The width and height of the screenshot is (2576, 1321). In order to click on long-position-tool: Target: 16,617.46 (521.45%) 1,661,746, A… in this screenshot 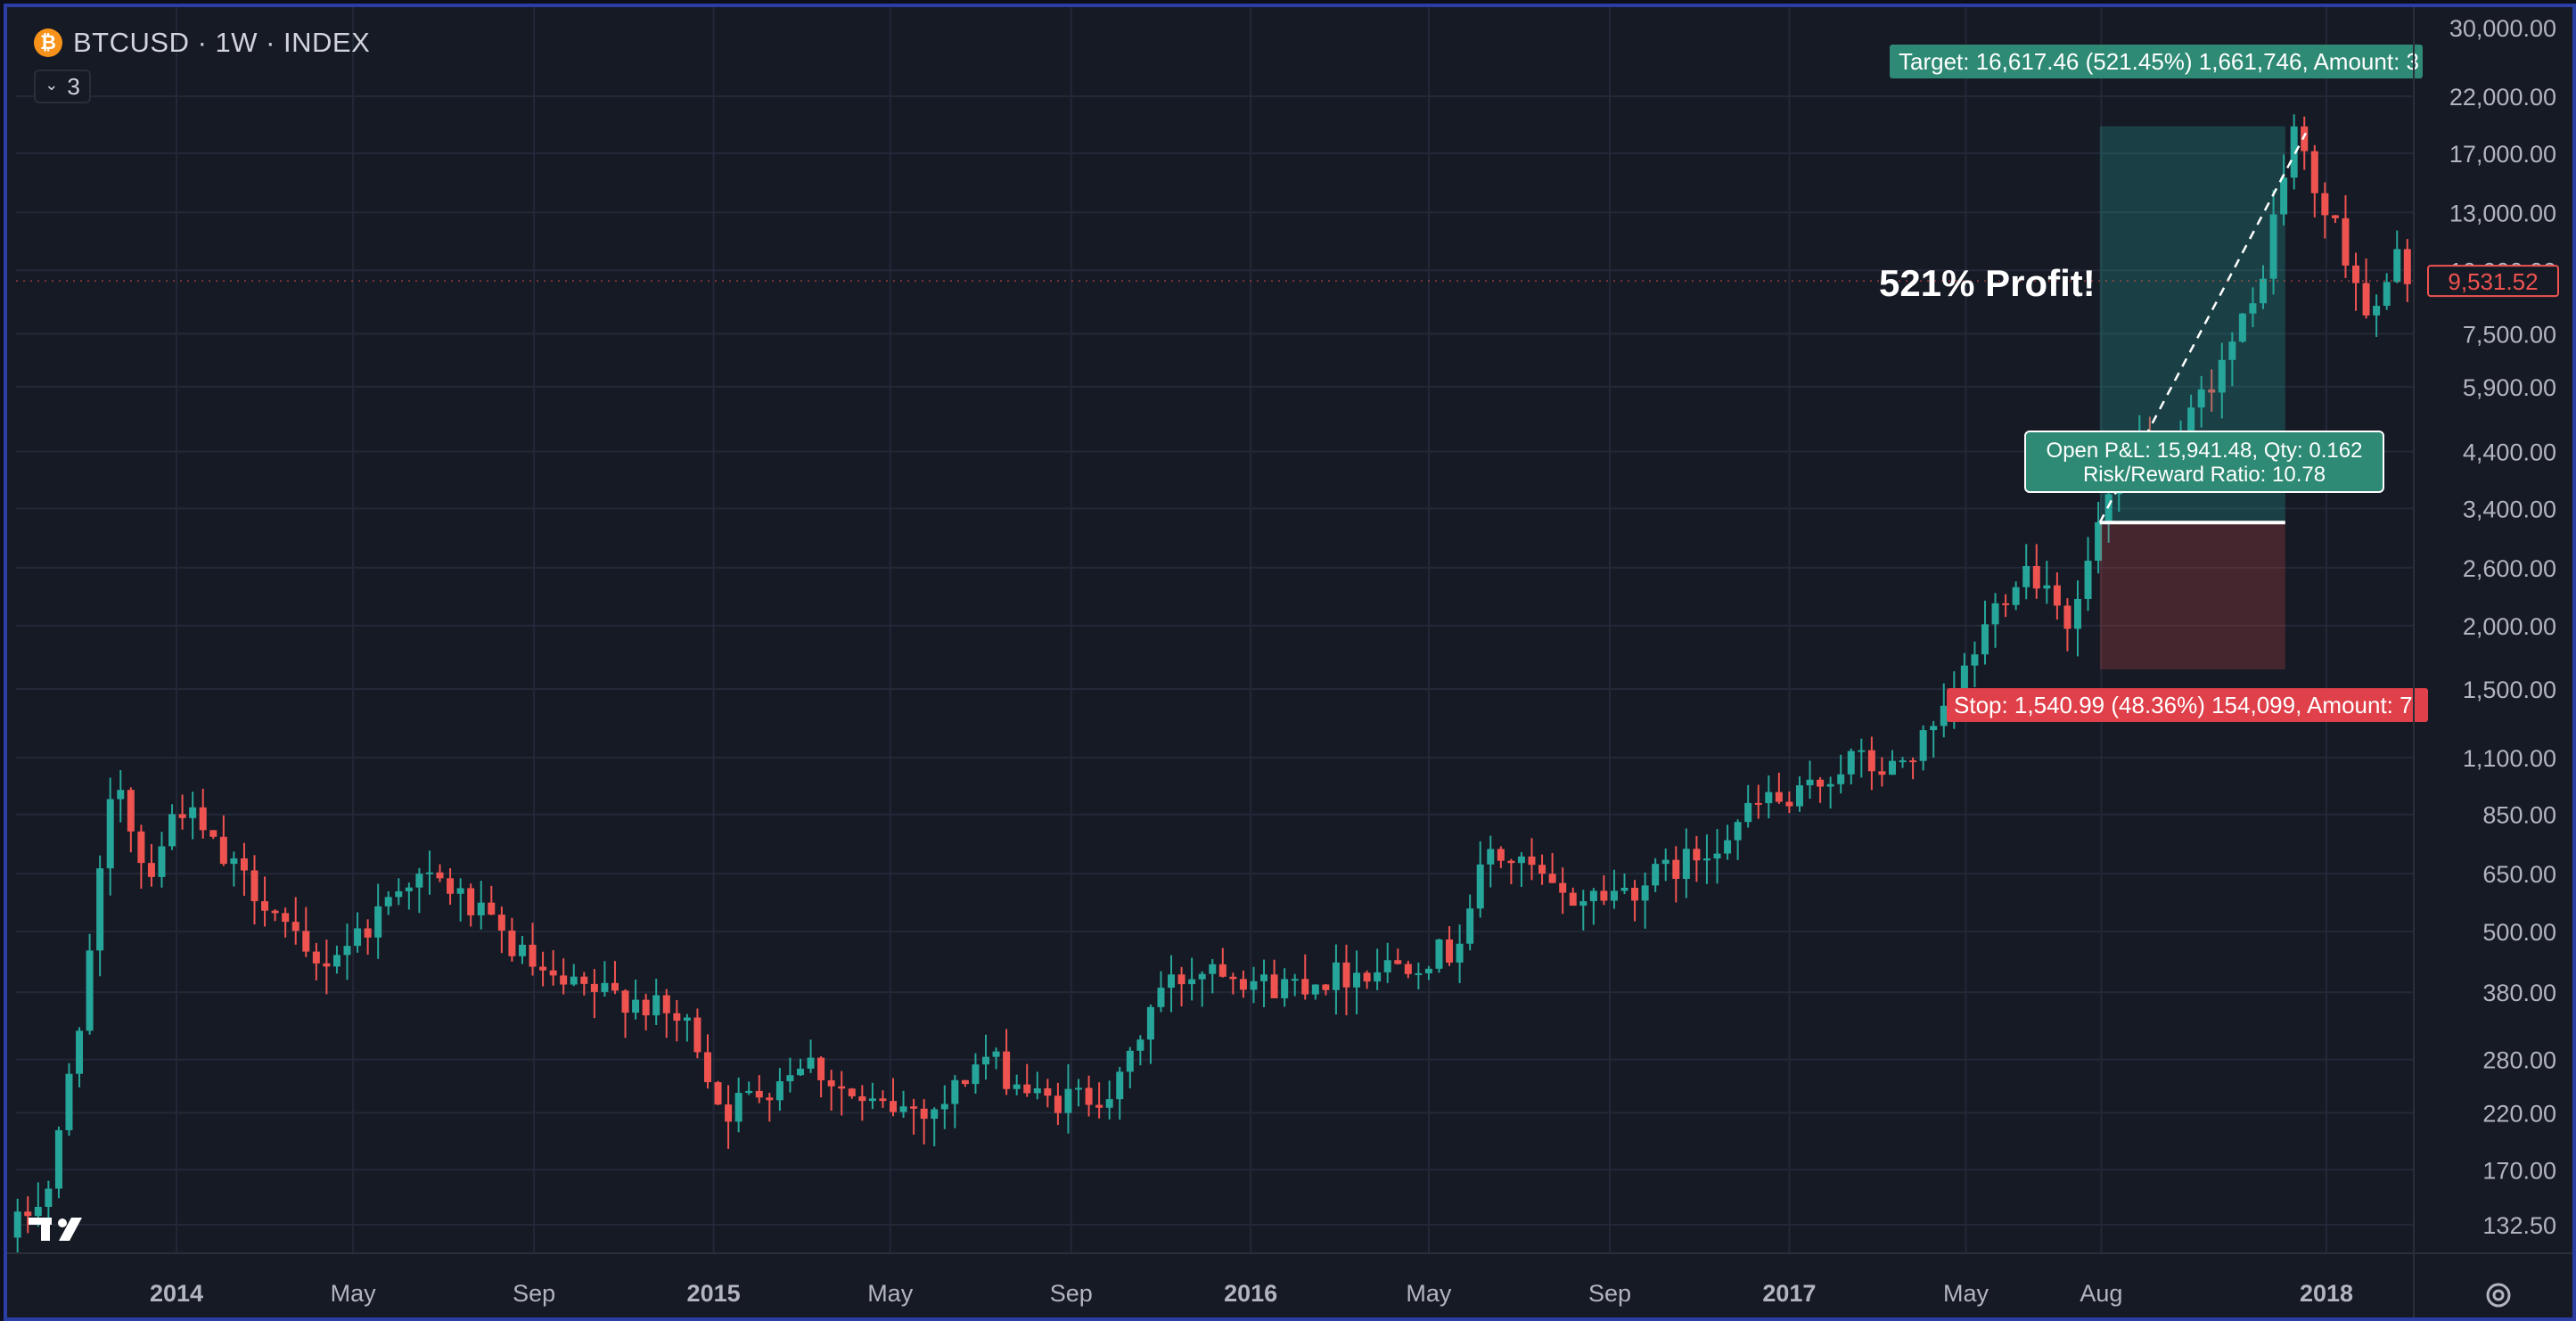, I will do `click(2159, 383)`.